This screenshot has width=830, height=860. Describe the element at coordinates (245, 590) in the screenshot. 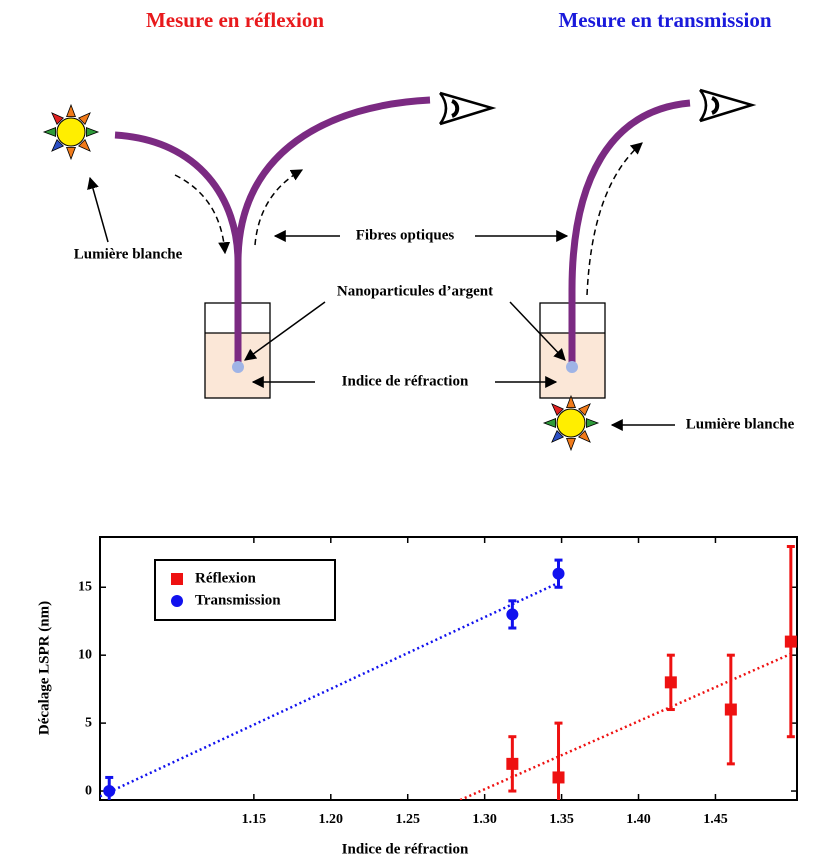

I see `legend-box` at that location.